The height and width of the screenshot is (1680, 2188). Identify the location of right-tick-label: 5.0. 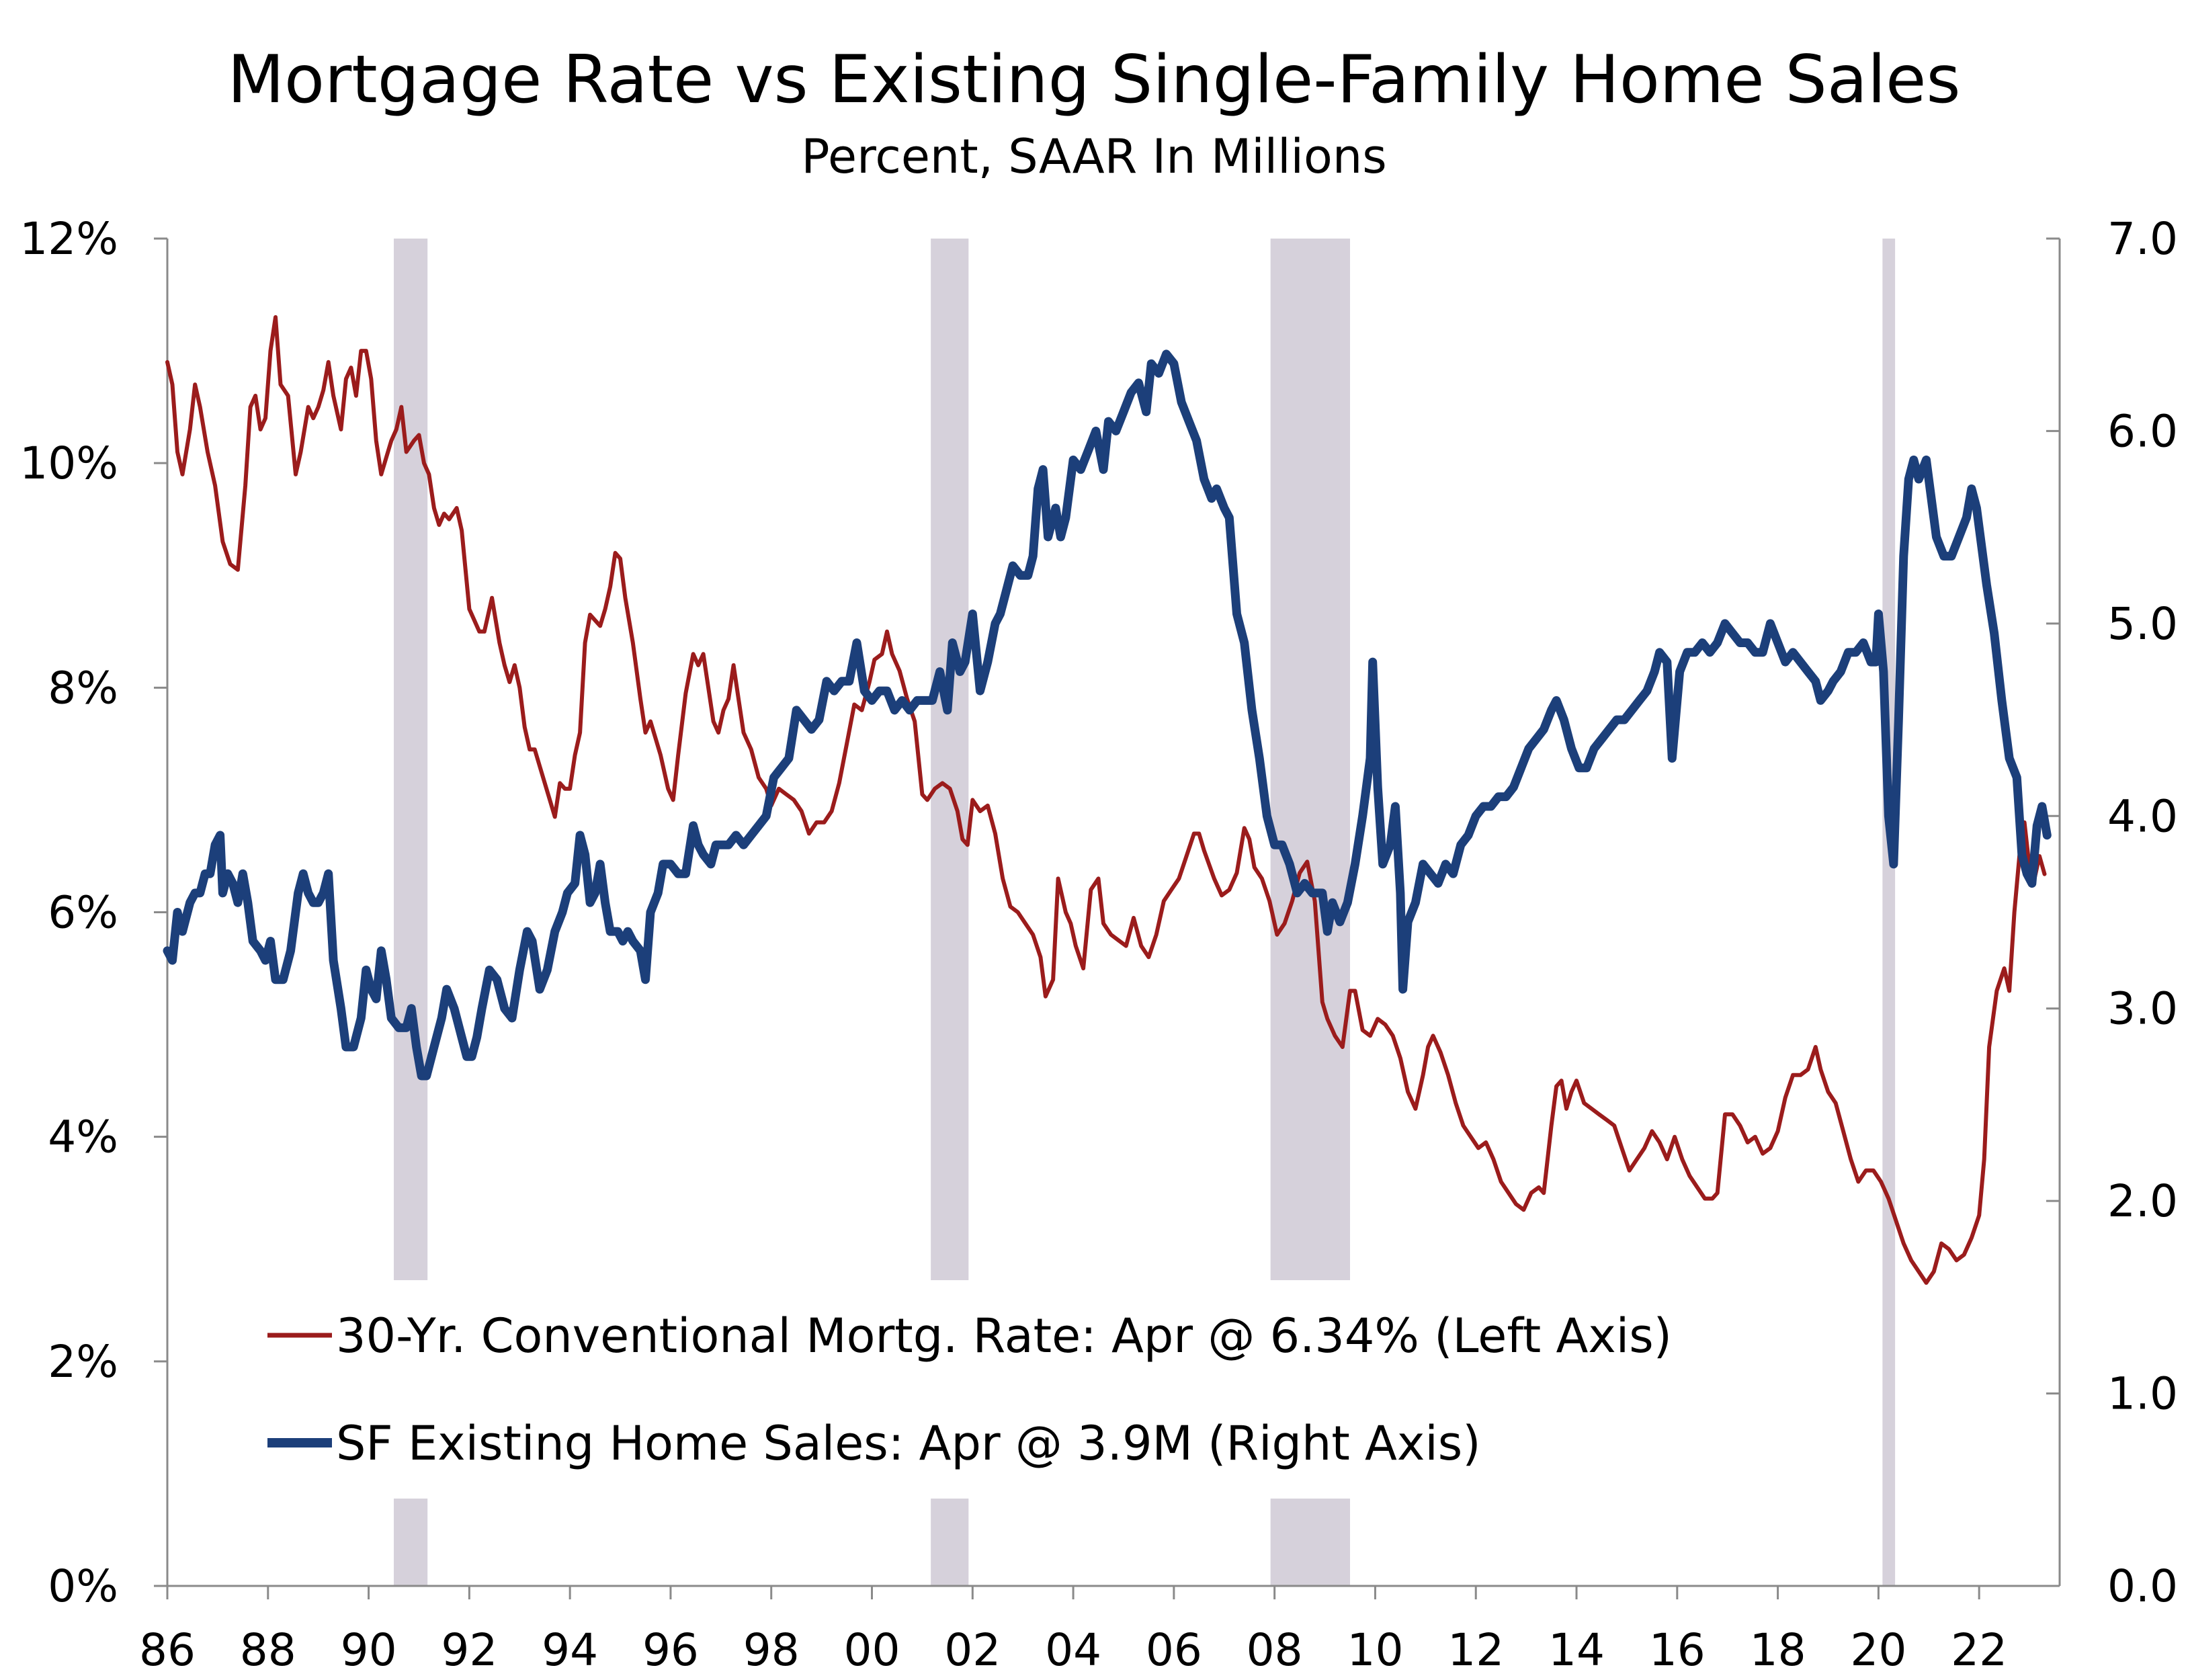
(2142, 624).